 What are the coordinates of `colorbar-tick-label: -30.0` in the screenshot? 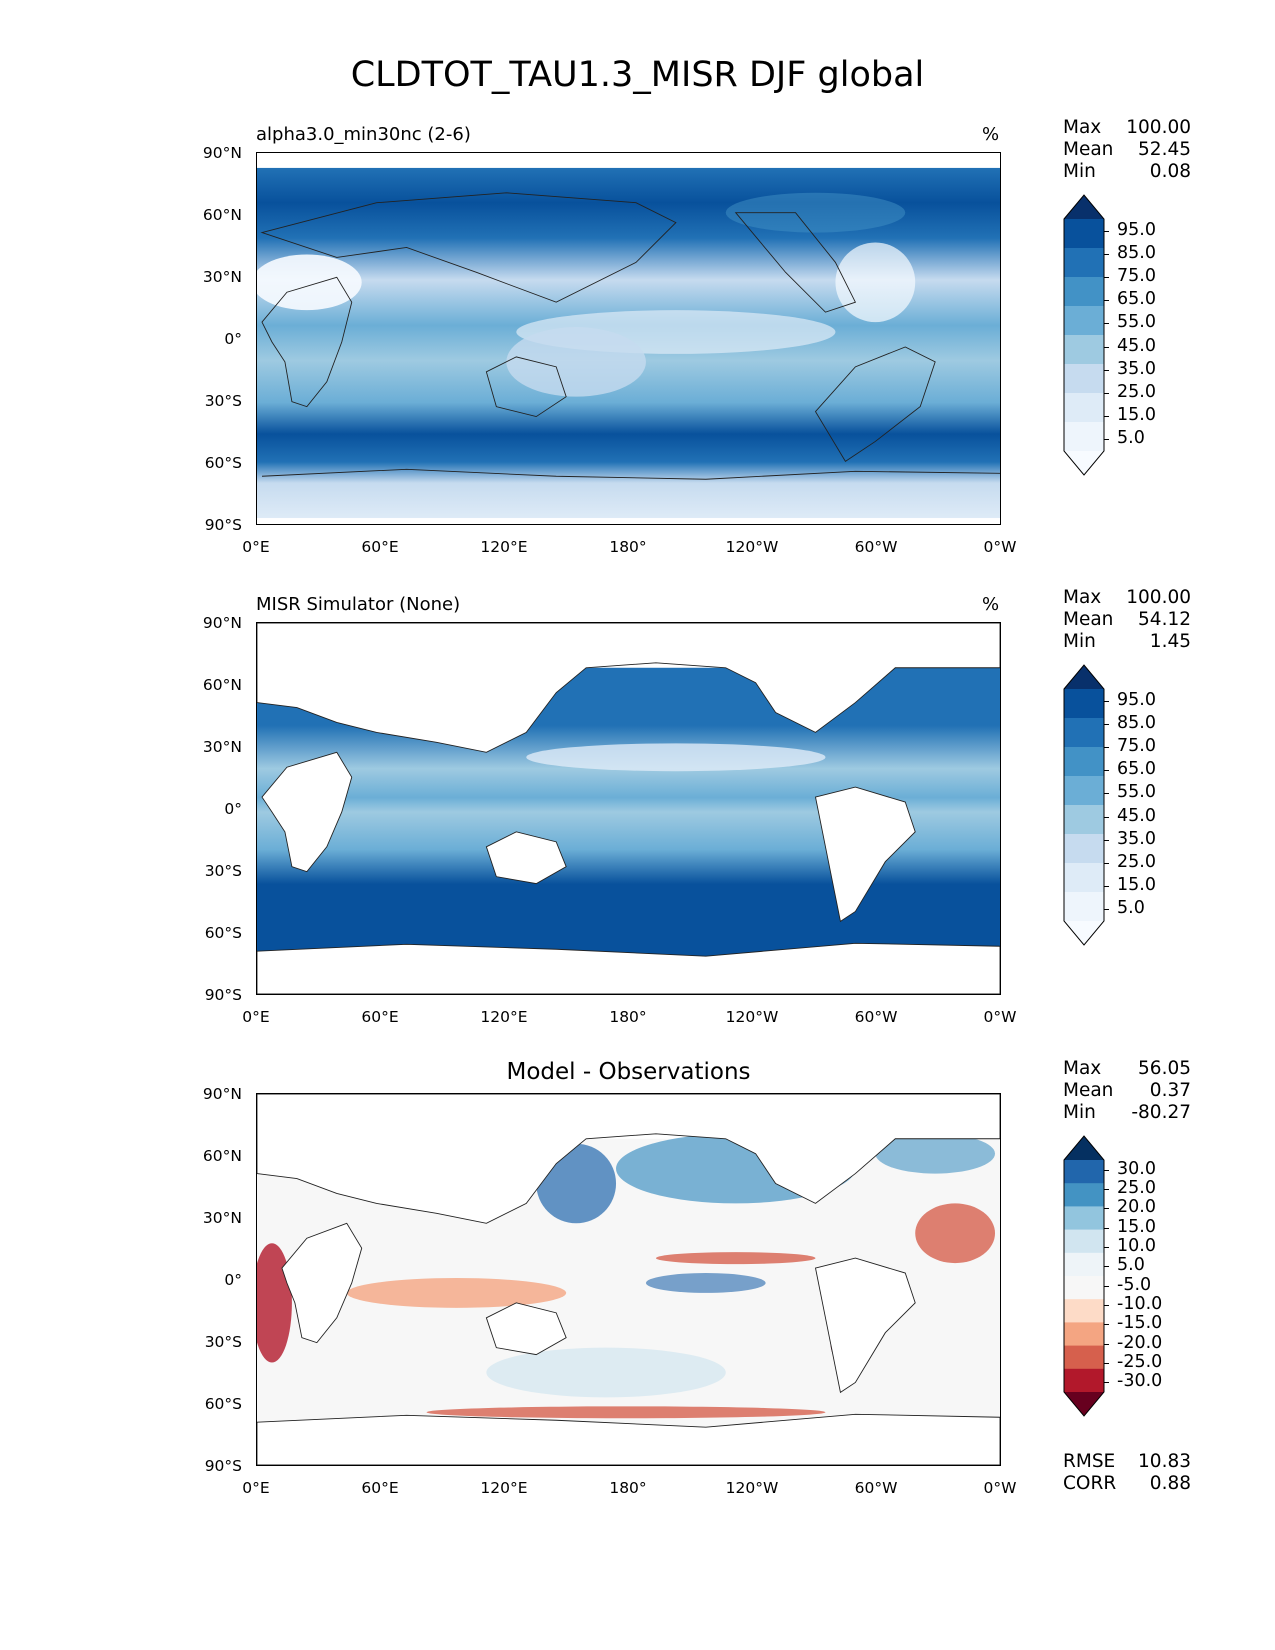 It's located at (1140, 1381).